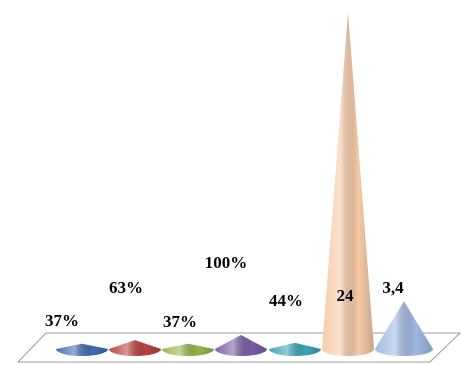 The height and width of the screenshot is (365, 461). What do you see at coordinates (346, 295) in the screenshot?
I see `data-label-6: 24` at bounding box center [346, 295].